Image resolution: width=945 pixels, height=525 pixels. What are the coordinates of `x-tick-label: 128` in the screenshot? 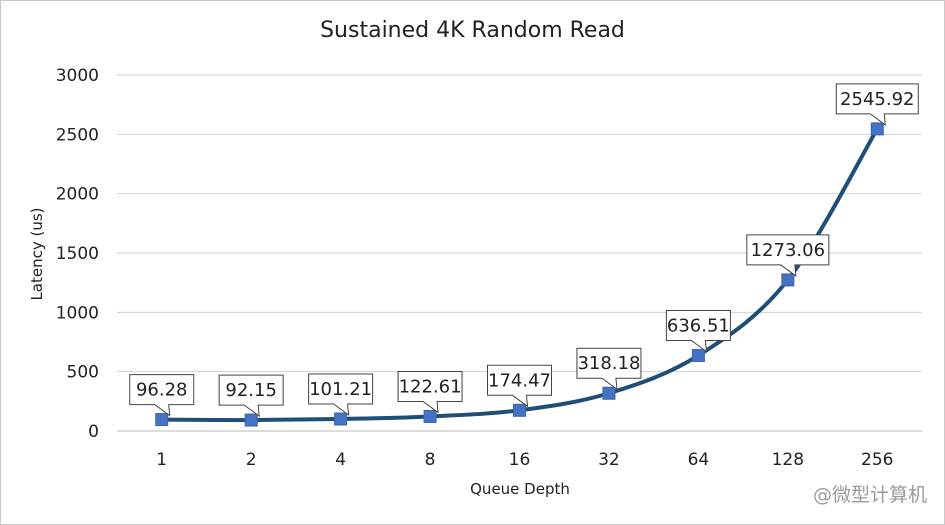 It's located at (788, 460).